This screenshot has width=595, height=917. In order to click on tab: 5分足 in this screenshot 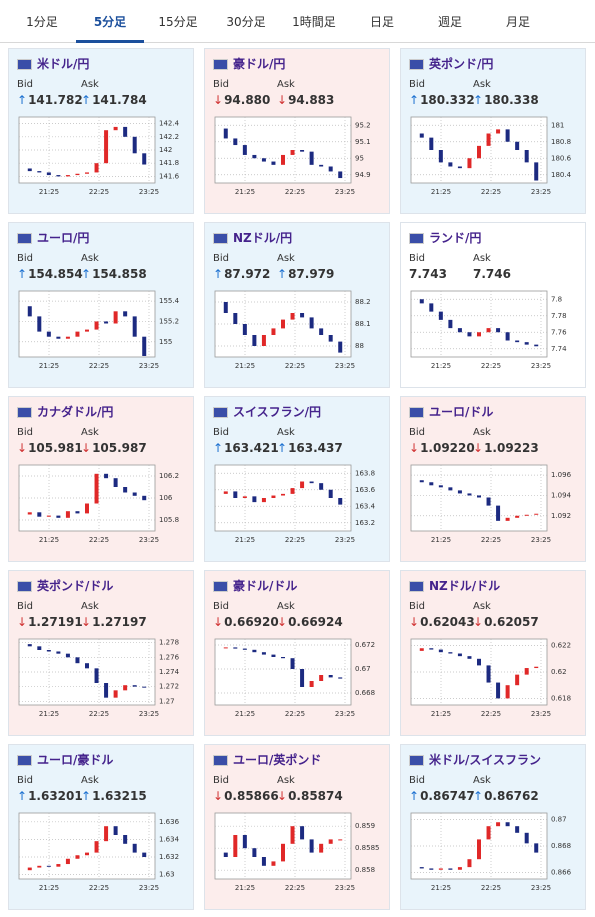, I will do `click(110, 21)`.